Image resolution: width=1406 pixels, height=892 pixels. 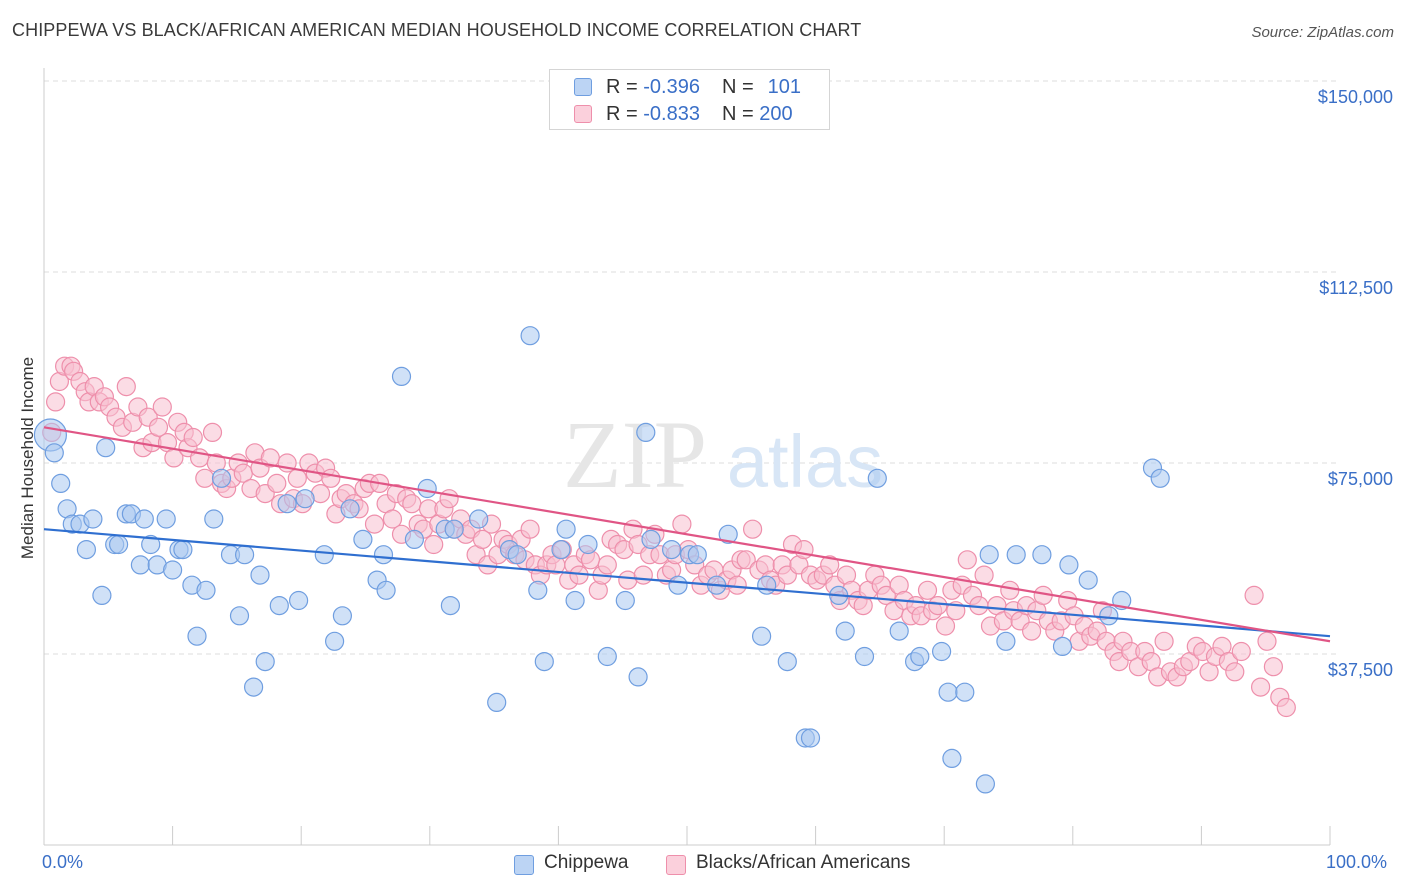 I want to click on legend-n-value-black: 200, so click(x=776, y=114).